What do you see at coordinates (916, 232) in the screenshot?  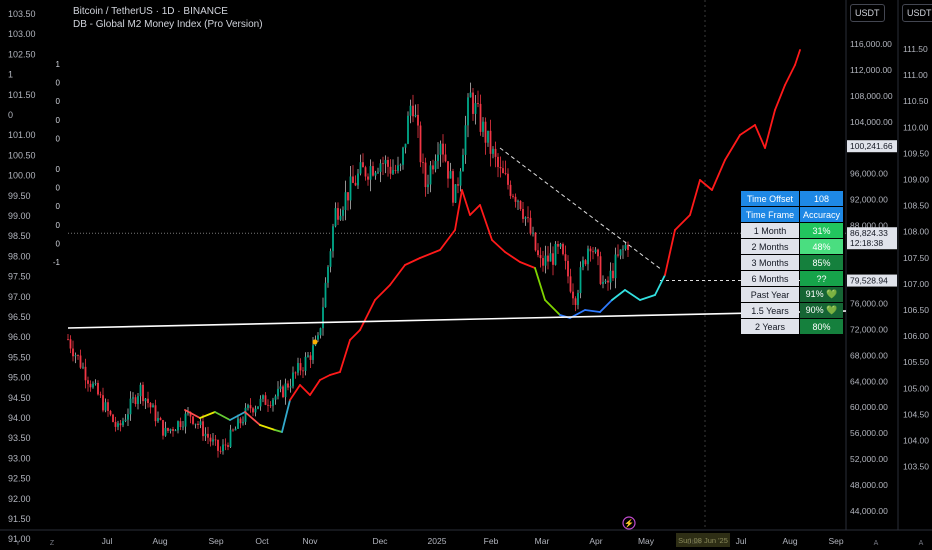 I see `right-axis-label: 108.00` at bounding box center [916, 232].